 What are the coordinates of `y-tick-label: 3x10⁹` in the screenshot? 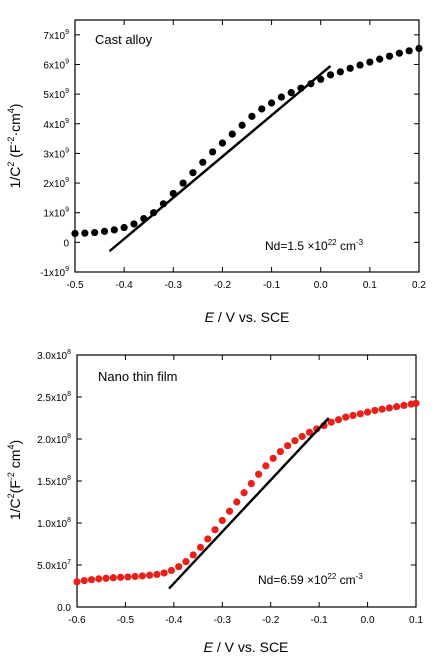 It's located at (56, 153).